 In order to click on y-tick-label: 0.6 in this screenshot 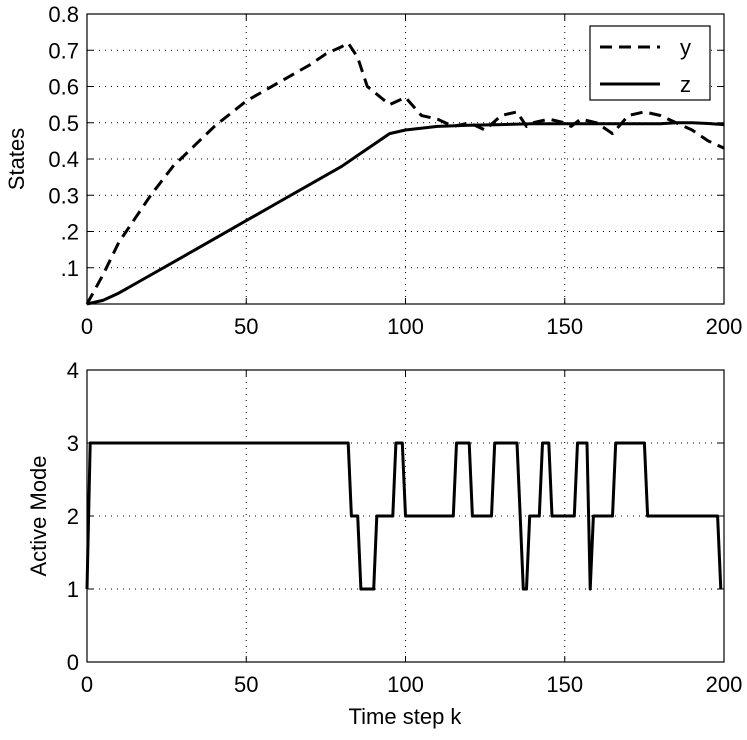, I will do `click(63, 87)`.